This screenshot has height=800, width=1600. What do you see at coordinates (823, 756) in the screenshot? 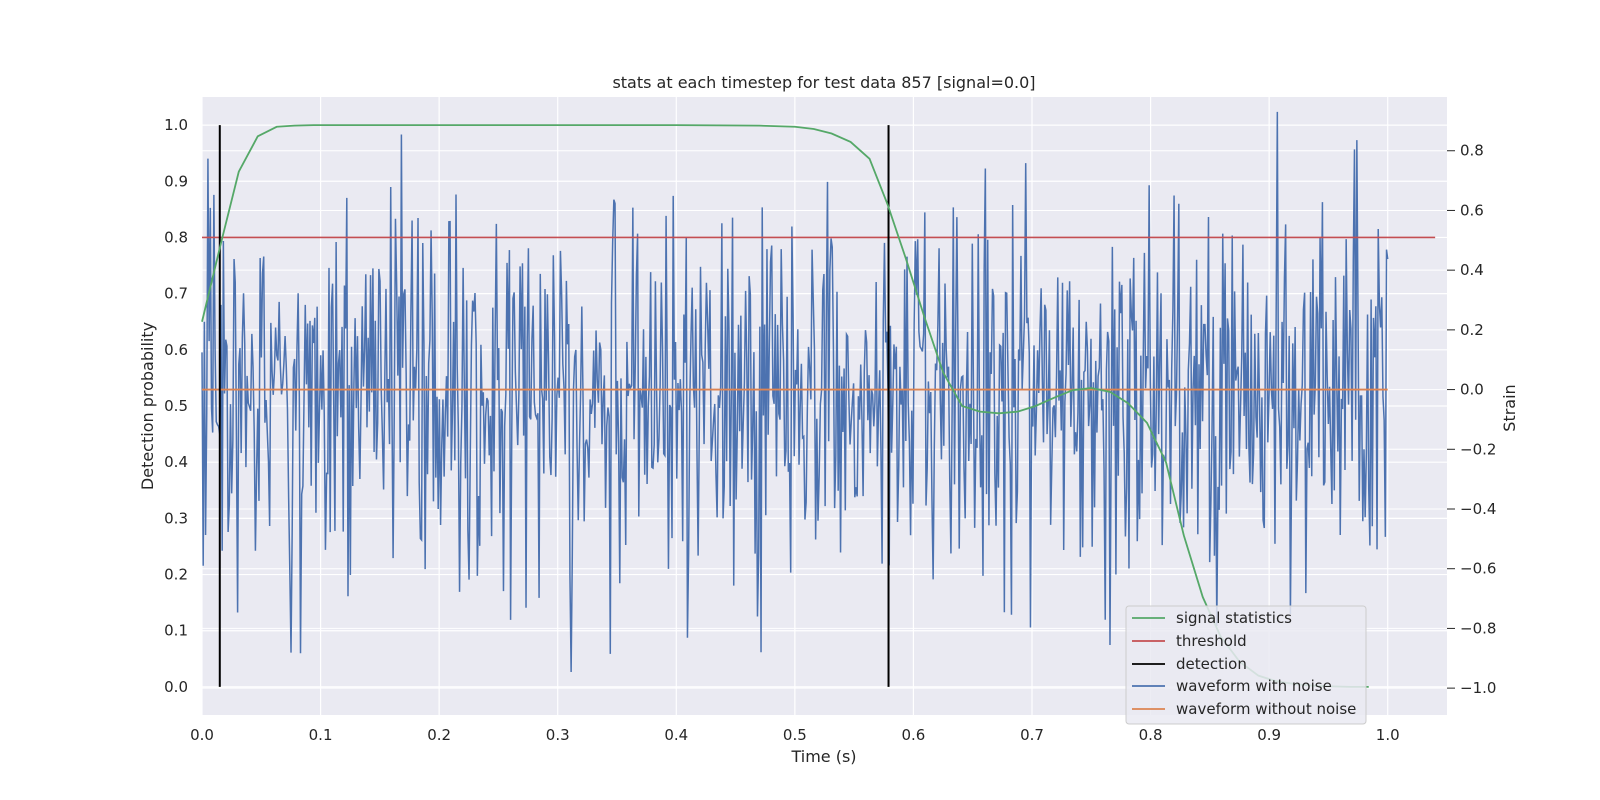
I see `x-axis-label: Time (s)` at bounding box center [823, 756].